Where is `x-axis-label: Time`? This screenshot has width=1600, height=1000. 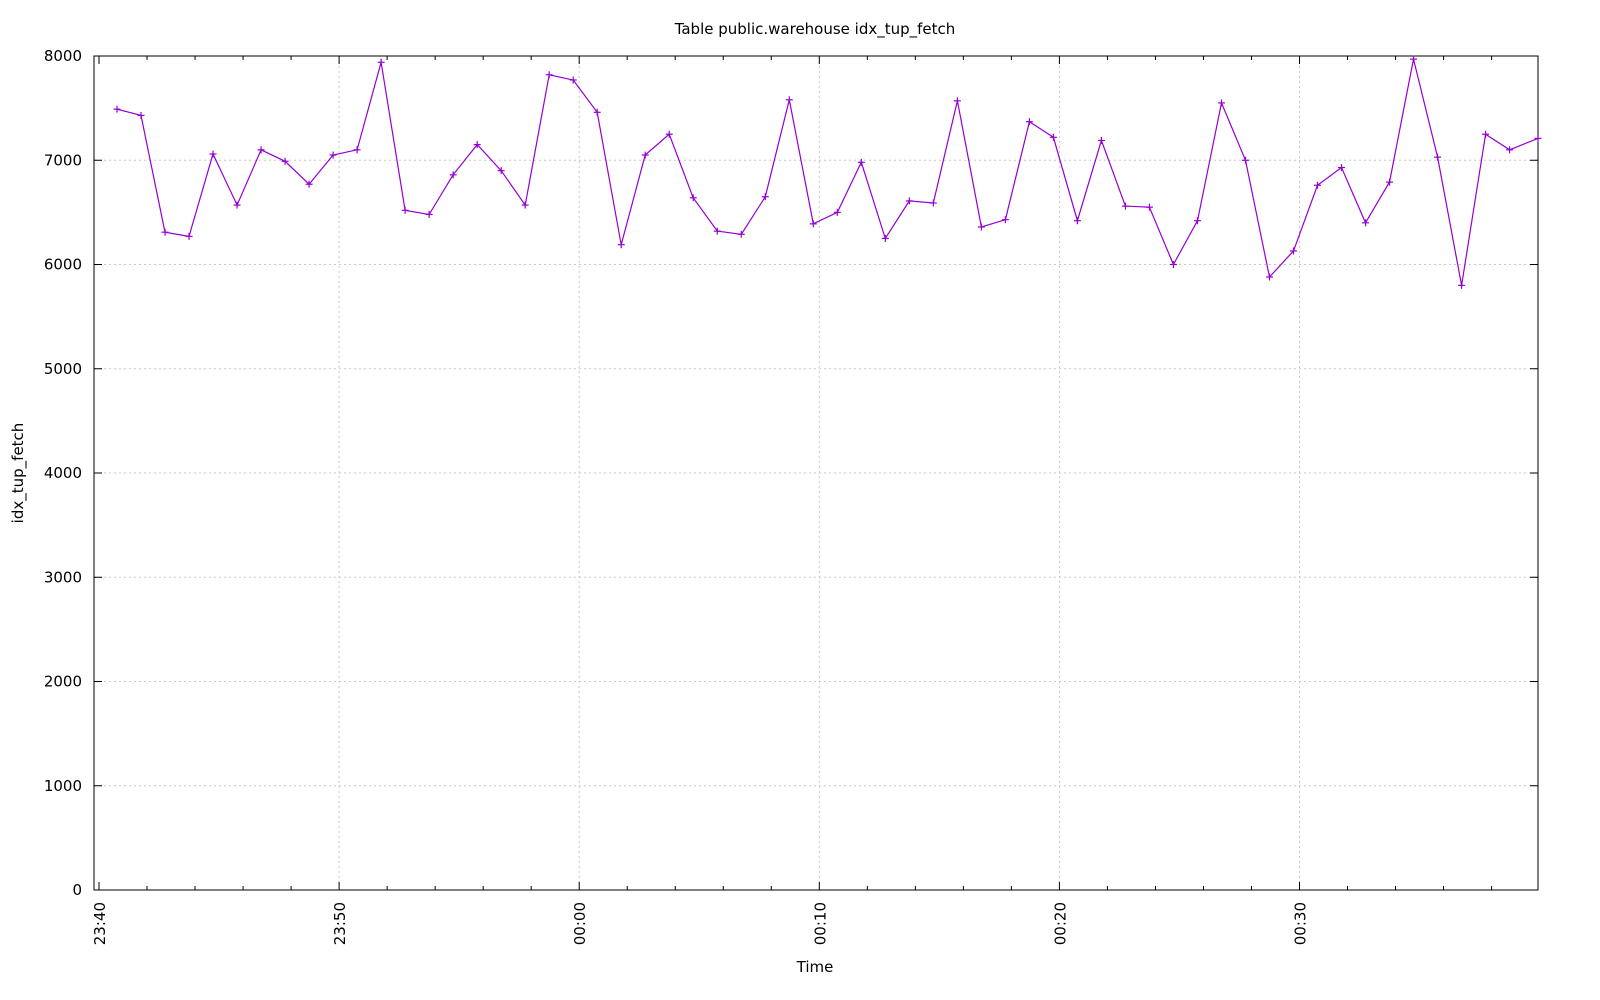
x-axis-label: Time is located at coordinates (815, 967).